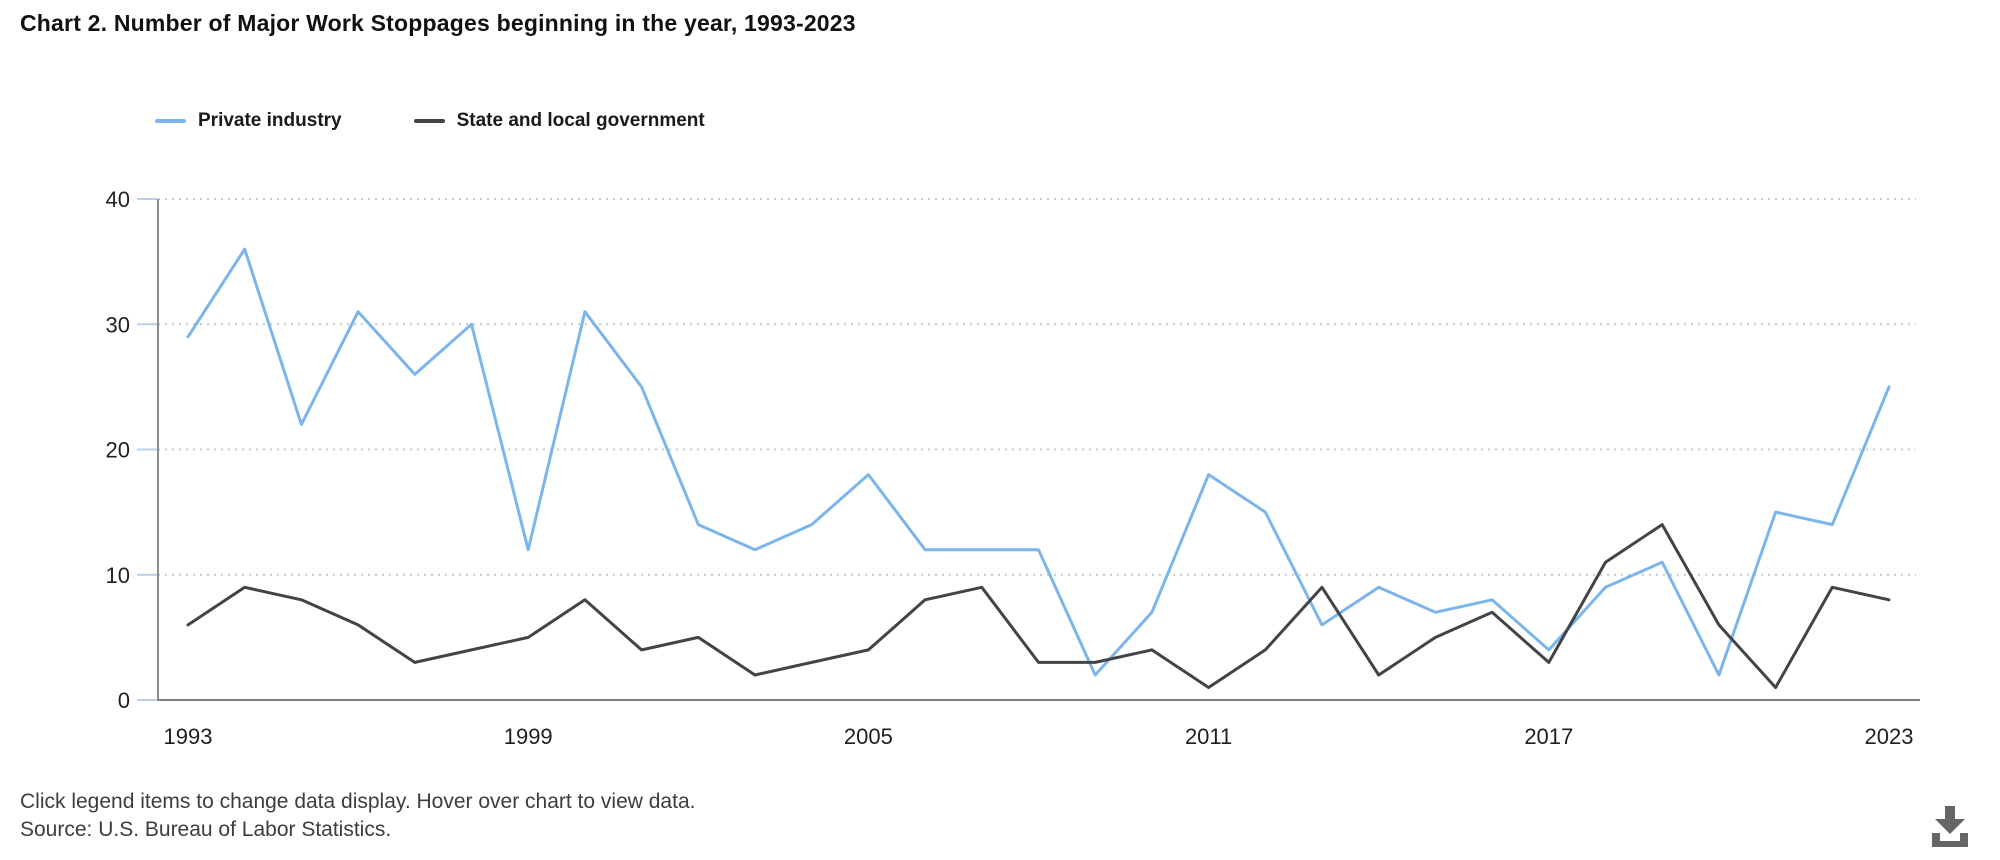 This screenshot has height=860, width=2000. What do you see at coordinates (1889, 736) in the screenshot?
I see `x-tick-label-2023: 2023` at bounding box center [1889, 736].